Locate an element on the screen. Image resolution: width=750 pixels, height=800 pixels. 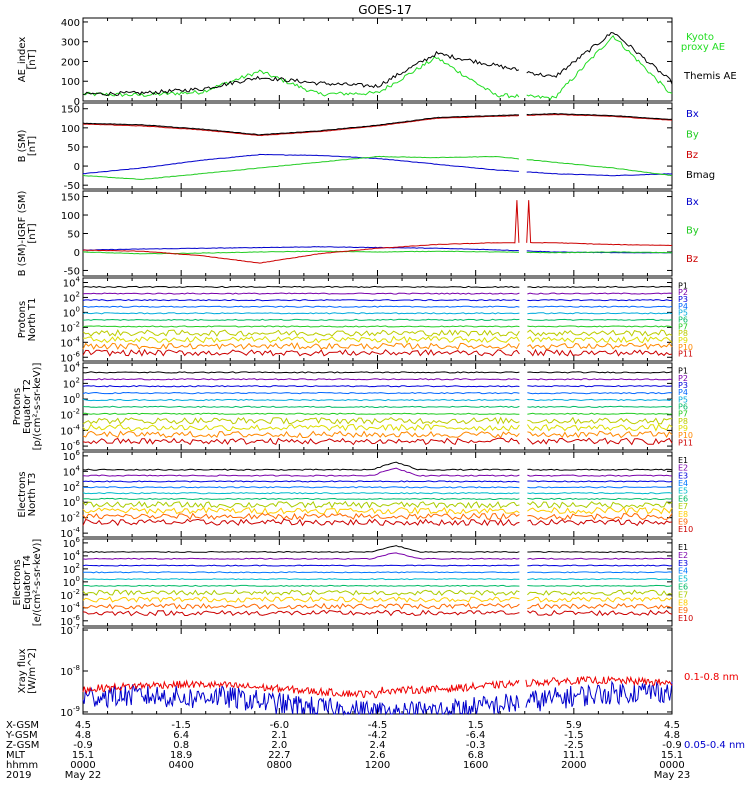
channel-line-p8 is located at coordinates (377, 333).